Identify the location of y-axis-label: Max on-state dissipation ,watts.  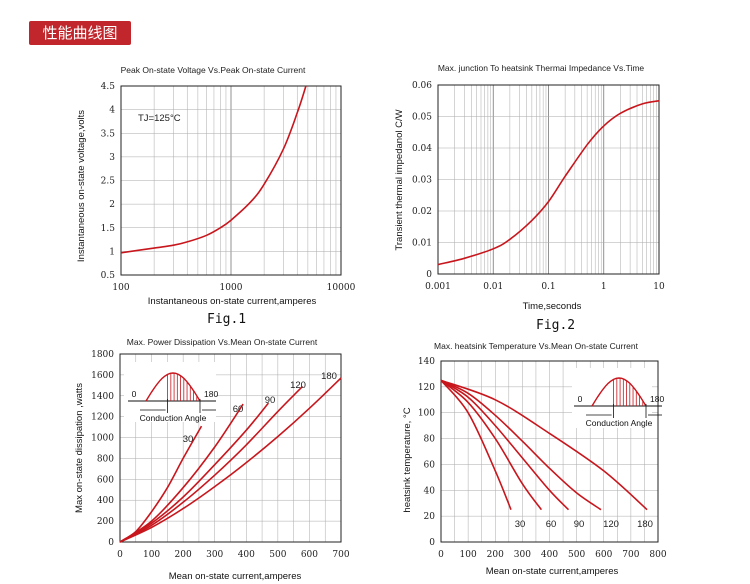
(79, 448).